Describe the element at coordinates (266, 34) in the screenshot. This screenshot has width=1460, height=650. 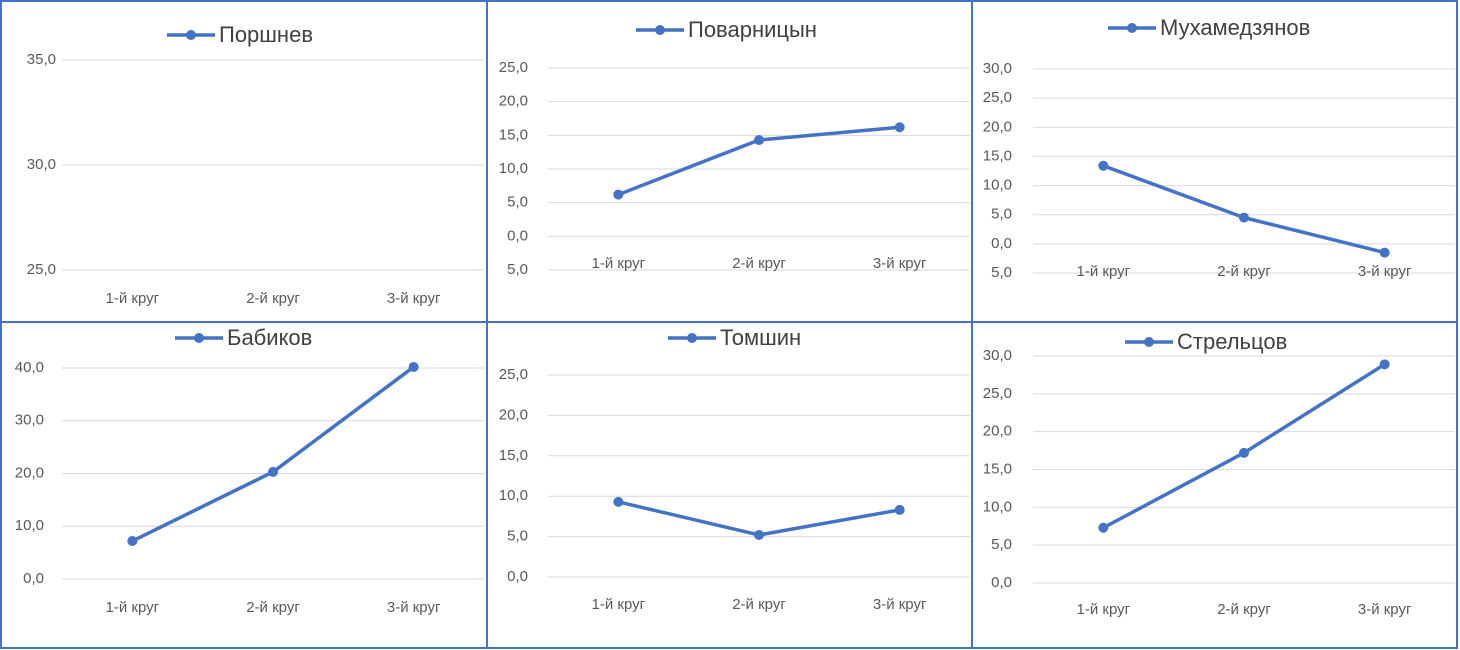
I see `legend-label: Поршнев` at that location.